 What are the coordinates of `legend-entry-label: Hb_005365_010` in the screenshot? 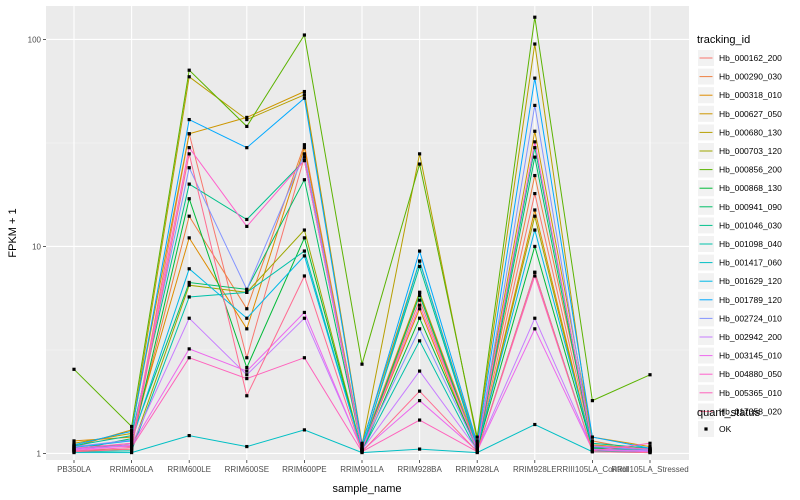 It's located at (750, 393).